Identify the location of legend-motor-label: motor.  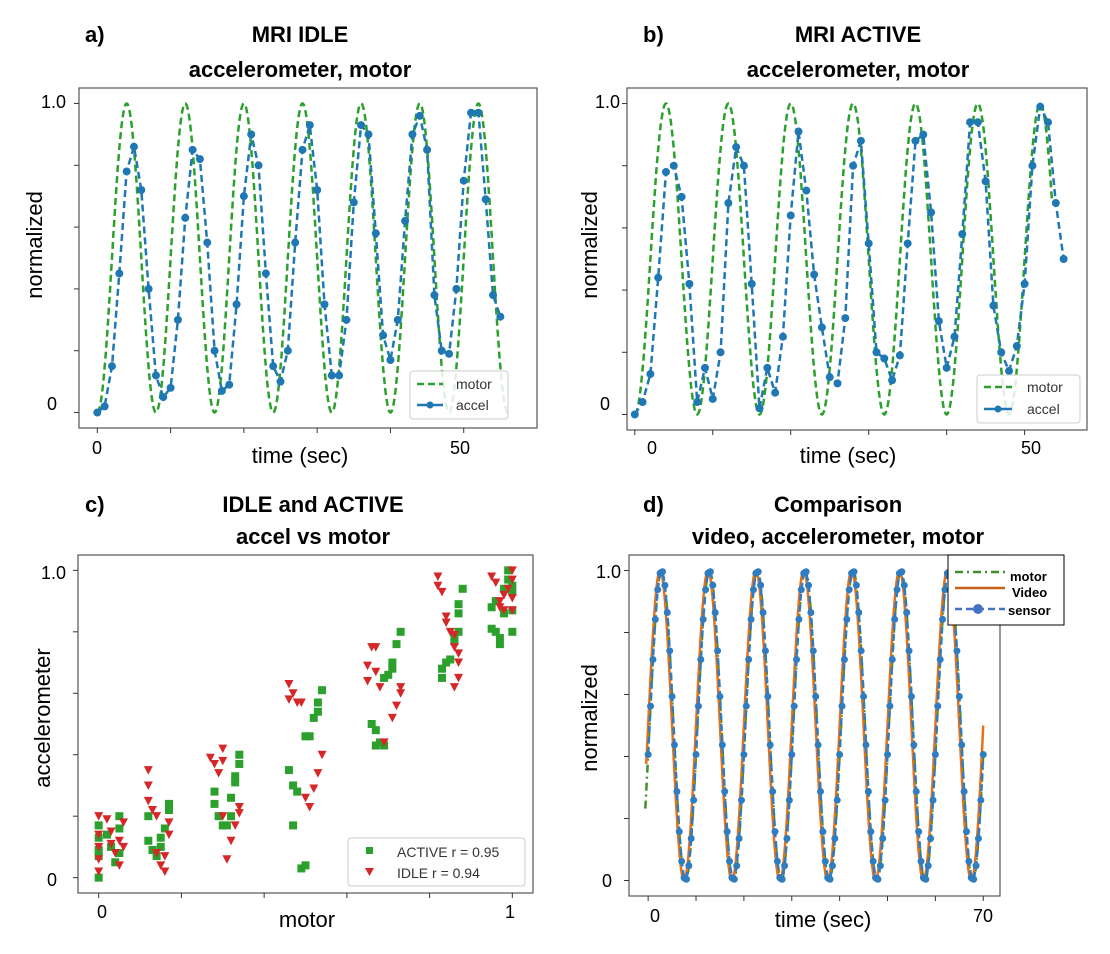
(474, 384).